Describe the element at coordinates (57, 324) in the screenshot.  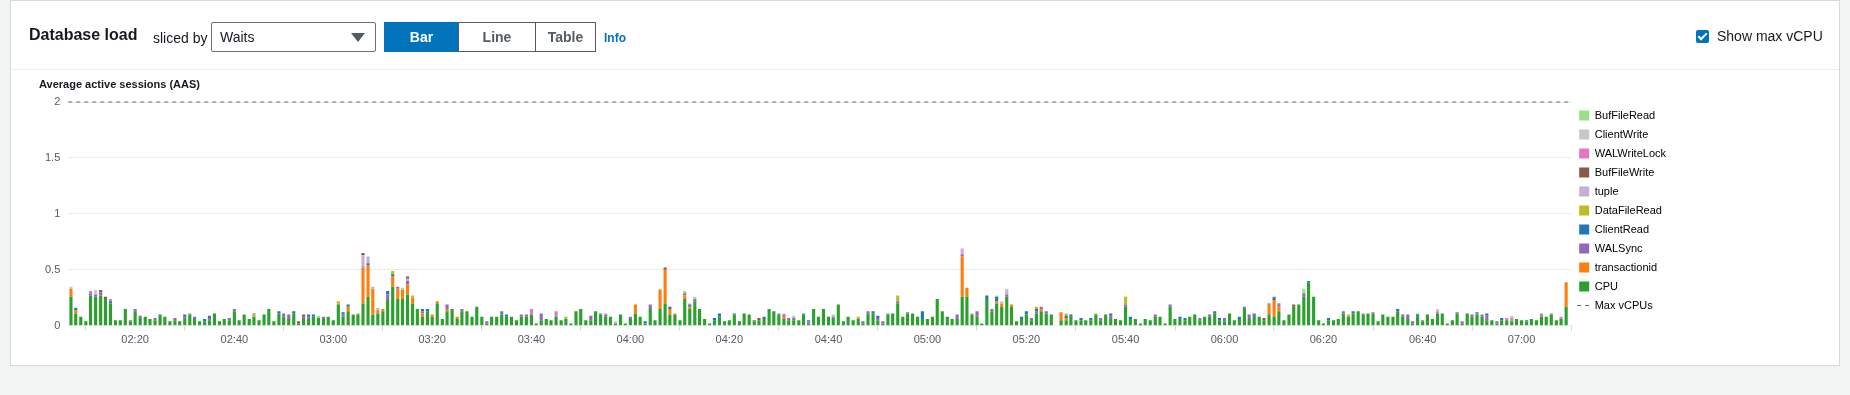
I see `y-tick-label: 0` at that location.